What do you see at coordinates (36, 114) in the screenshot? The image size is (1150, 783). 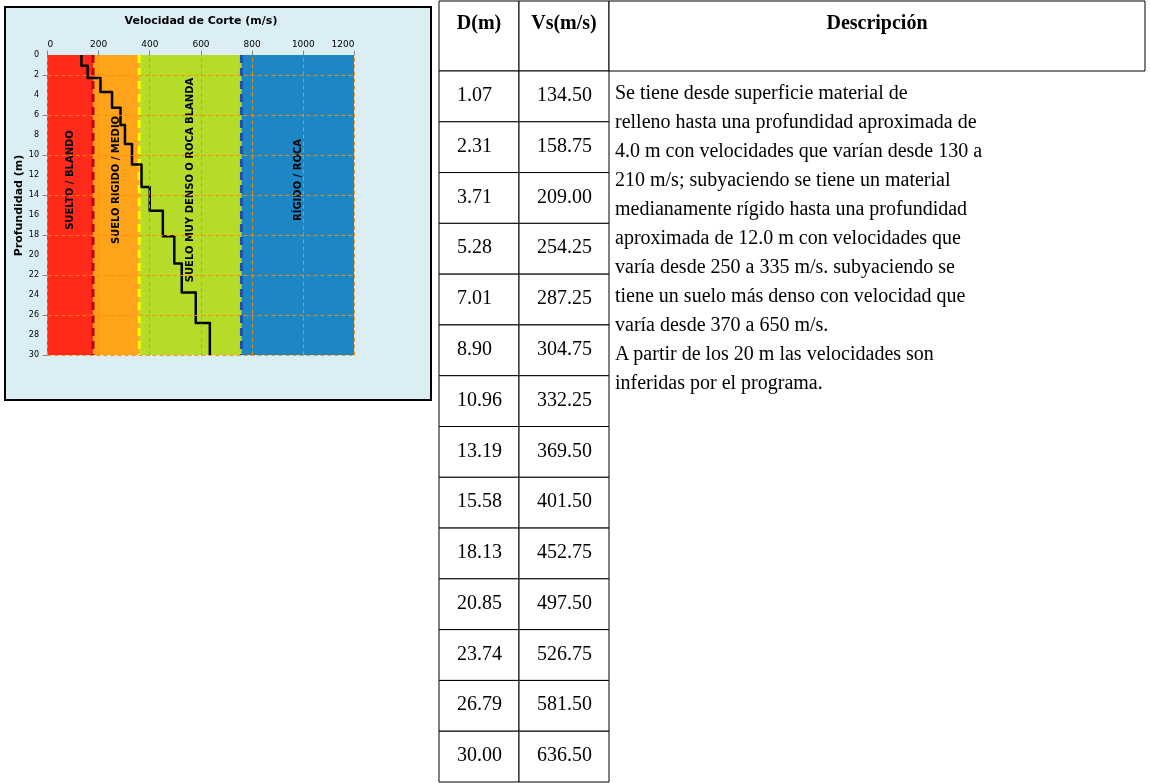 I see `y-tick-label: 6` at bounding box center [36, 114].